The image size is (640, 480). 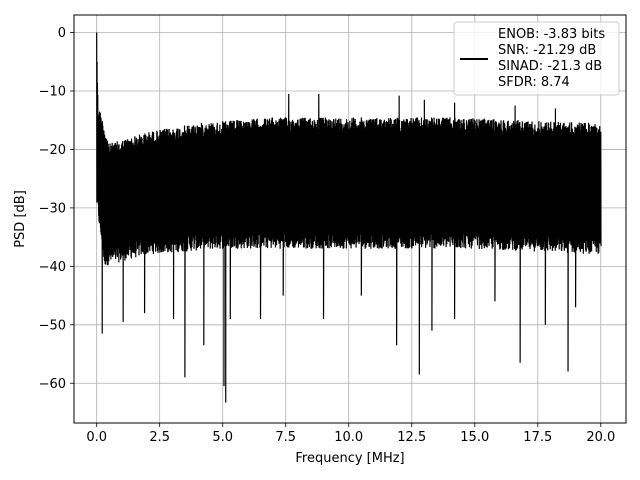 I want to click on y-axis-label: PSD [dB], so click(x=20, y=219).